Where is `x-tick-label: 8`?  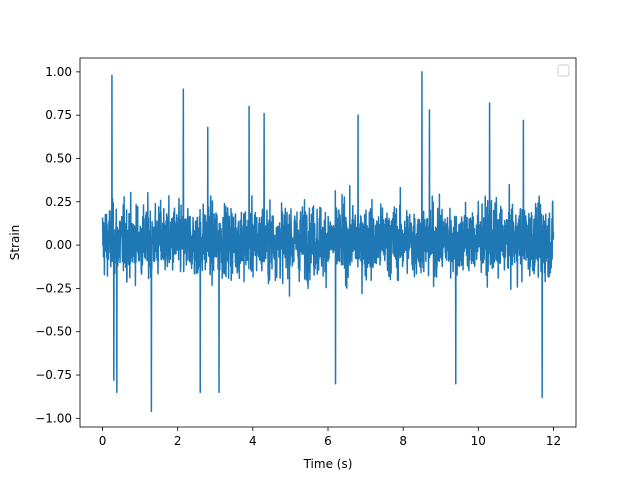 x-tick-label: 8 is located at coordinates (403, 441).